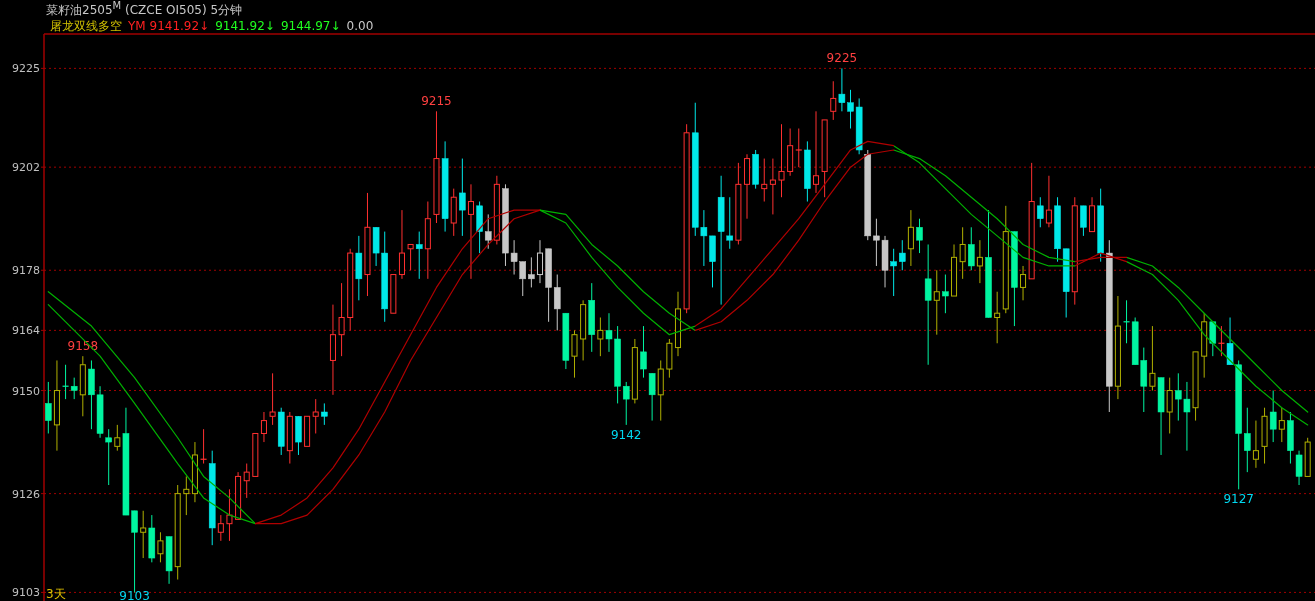  I want to click on annotation: 9103, so click(134, 595).